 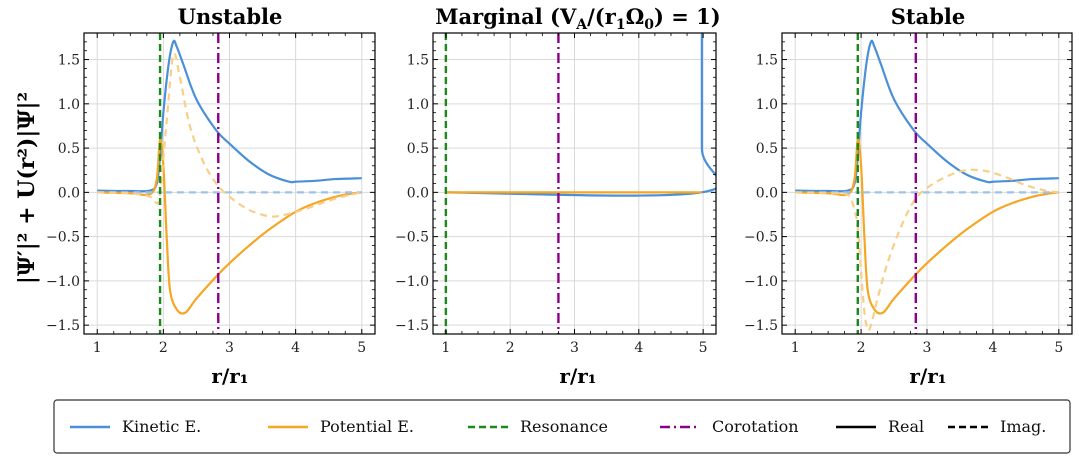 I want to click on title-part: Marginal (V, so click(x=506, y=16).